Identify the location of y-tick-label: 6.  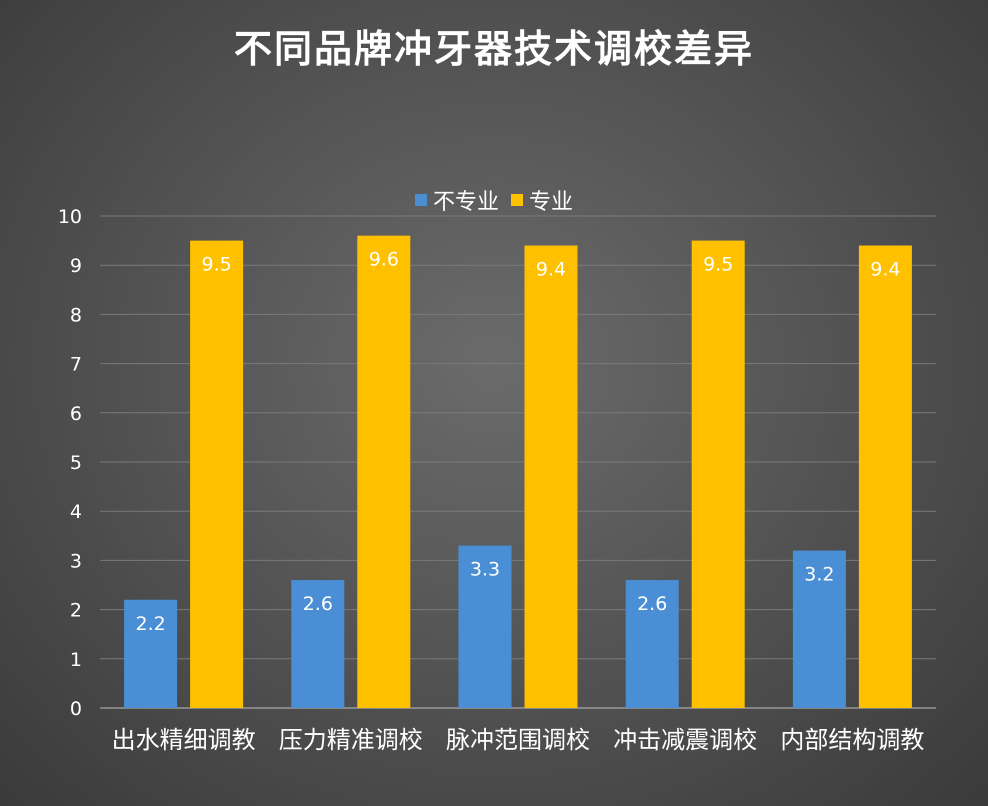
(76, 414).